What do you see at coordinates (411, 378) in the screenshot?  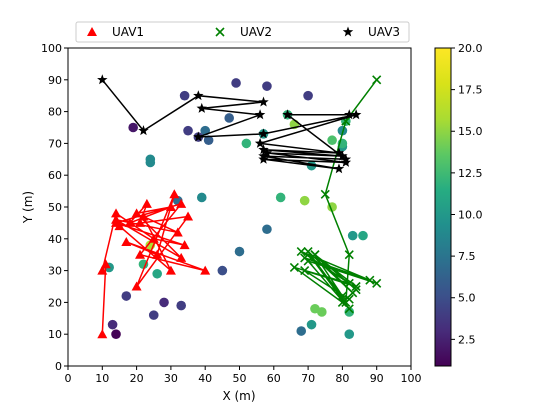 I see `x-tick-label: 100` at bounding box center [411, 378].